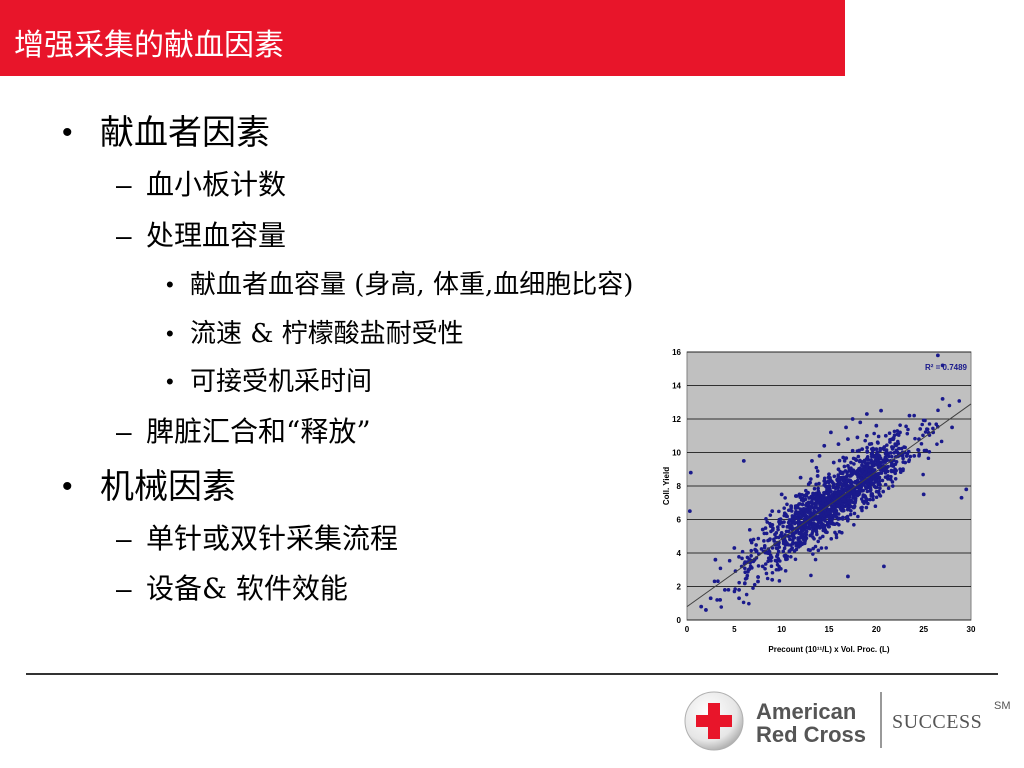 Image resolution: width=1024 pixels, height=768 pixels. What do you see at coordinates (829, 629) in the screenshot?
I see `x-tick-label: 15` at bounding box center [829, 629].